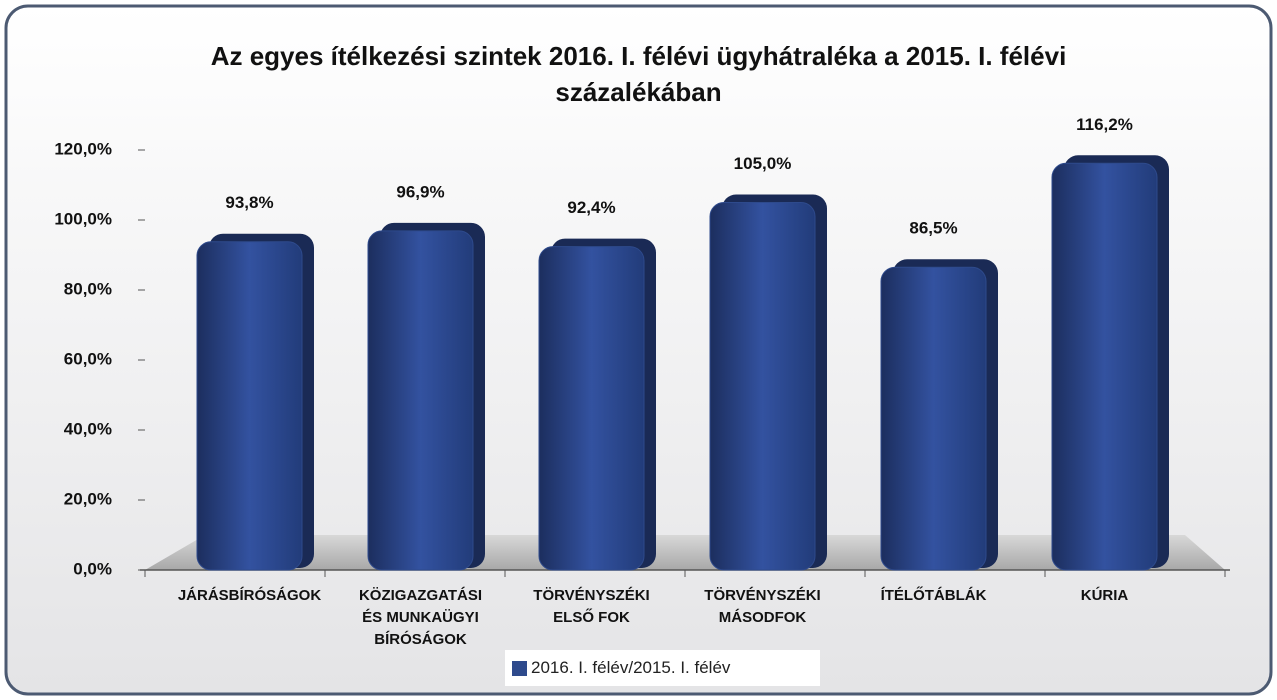  I want to click on x-tick-label: JÁRÁSBÍRÓSÁGOK, so click(249, 595).